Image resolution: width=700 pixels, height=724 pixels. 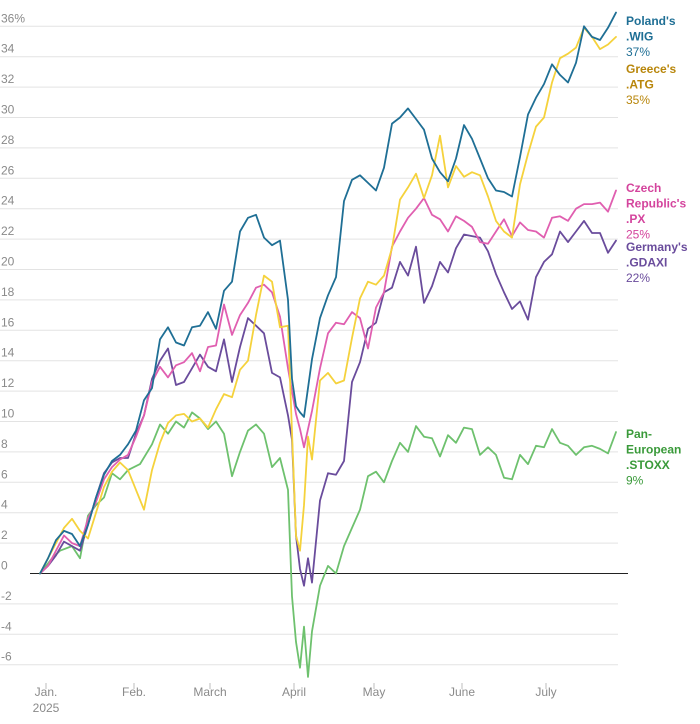 I want to click on series-label-name-czech-republic-s-px-0: Czech, so click(x=643, y=188).